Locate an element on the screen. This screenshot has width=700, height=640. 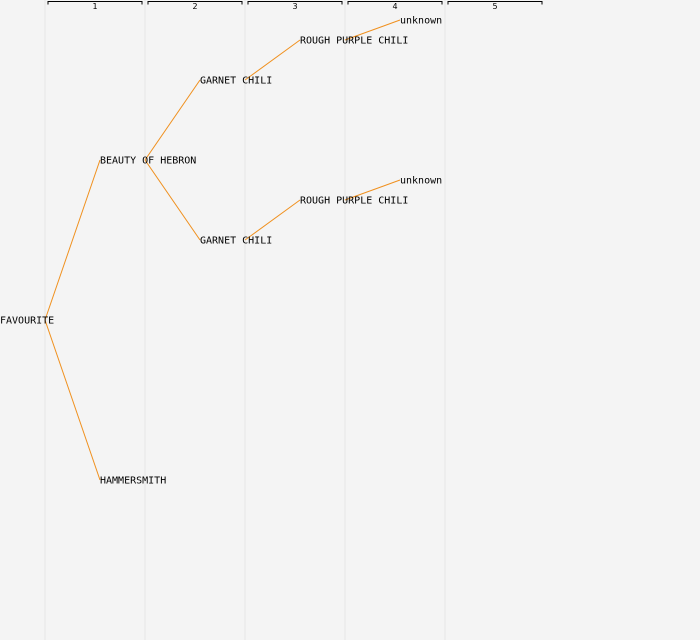
edge-n-rough-purple-chili-a-to-n-unknown-a is located at coordinates (372, 30).